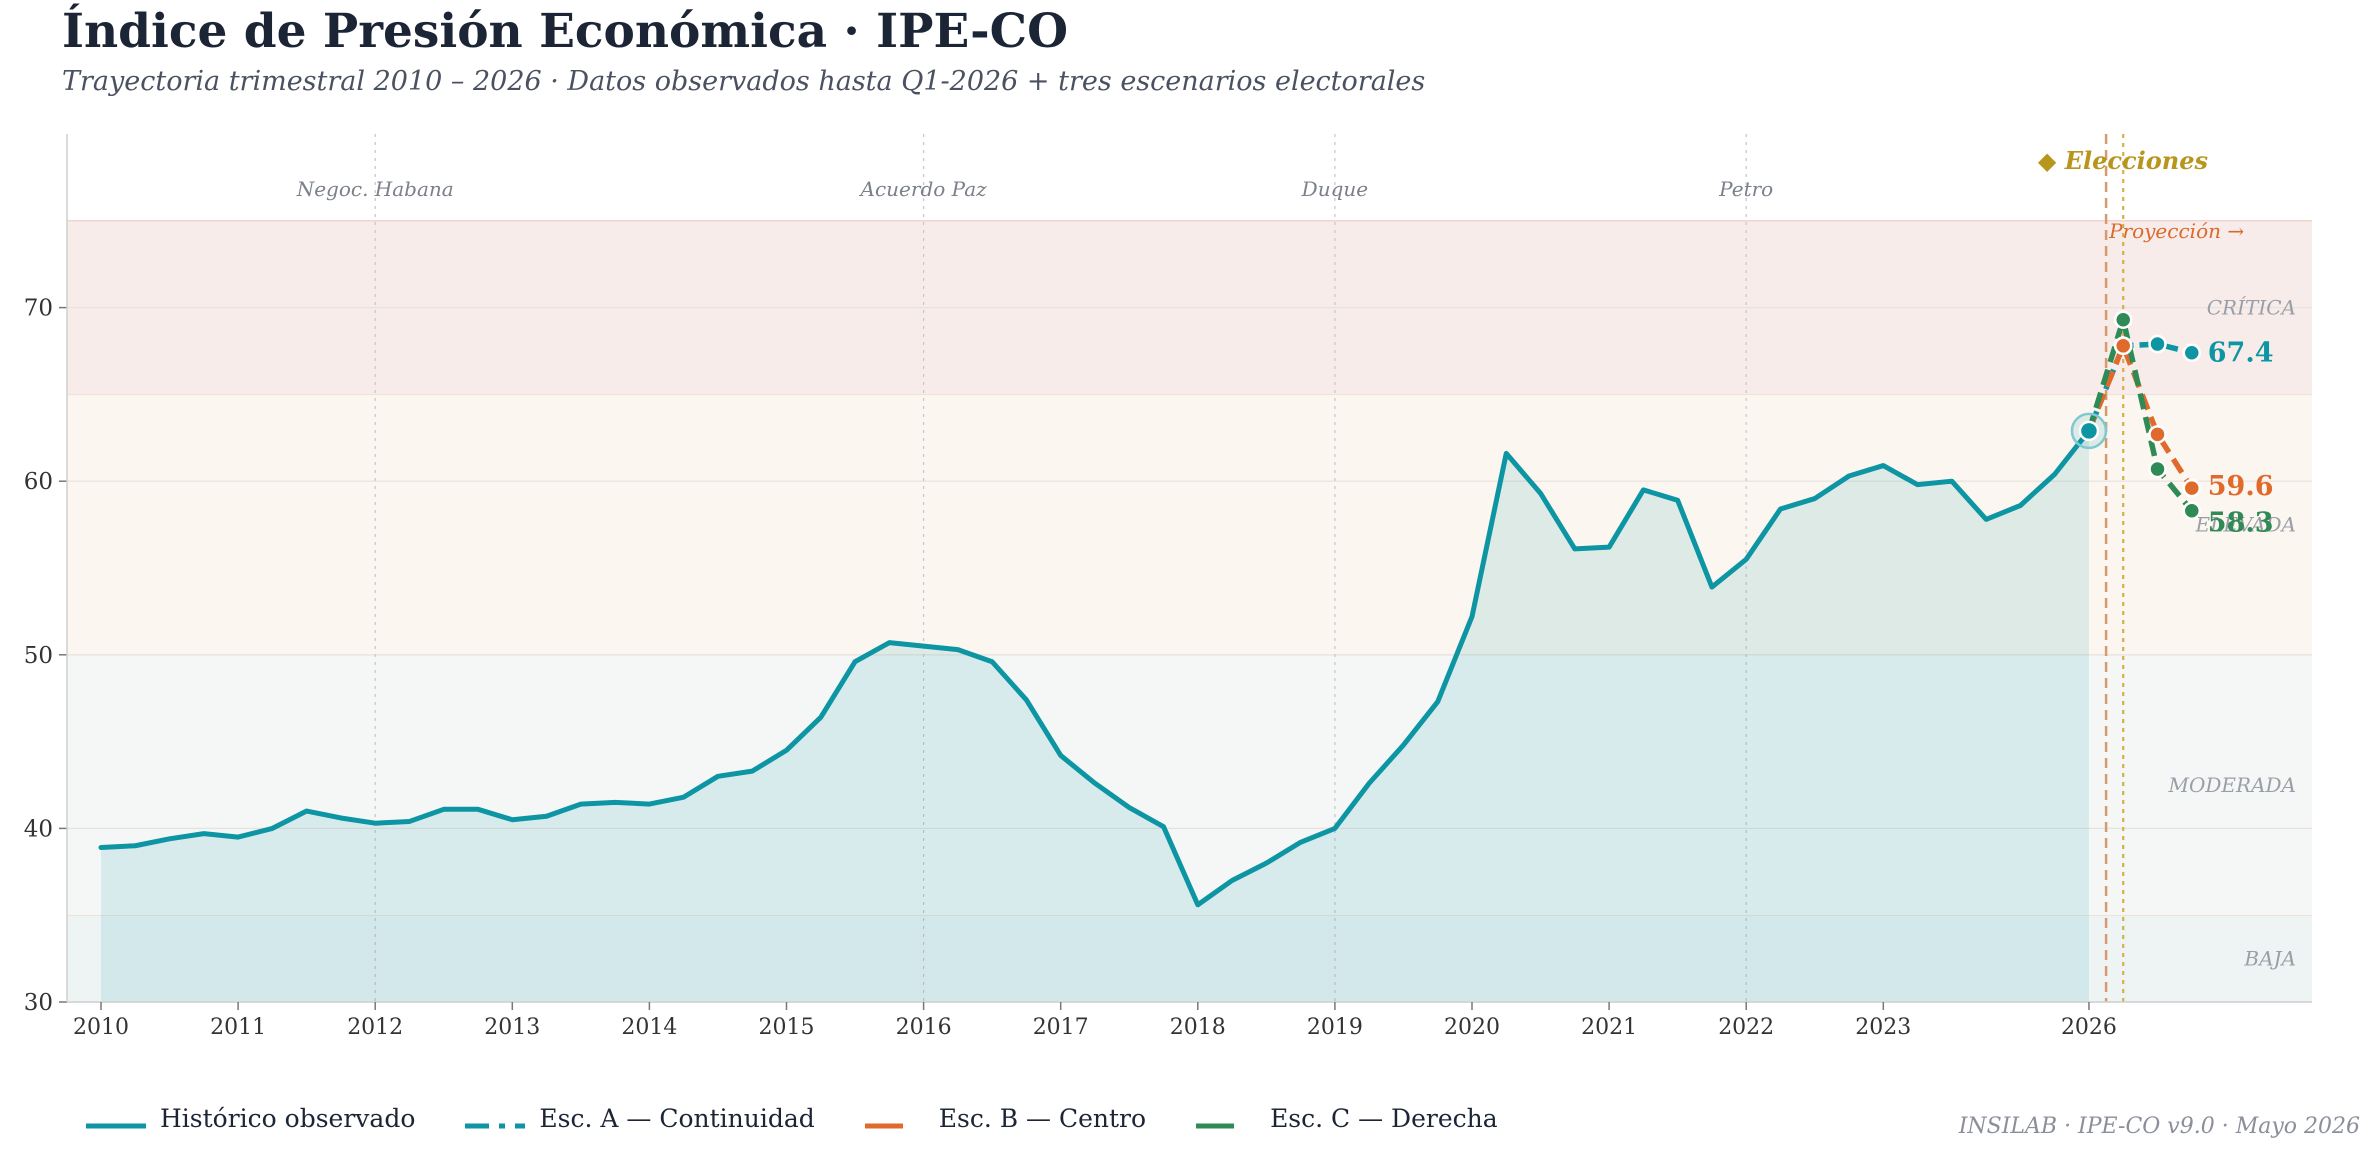  I want to click on x-tick-label: 2026, so click(2089, 1027).